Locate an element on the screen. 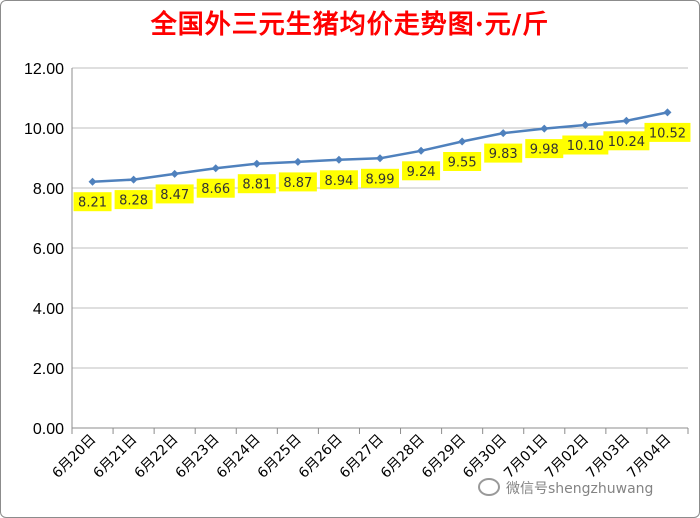 This screenshot has height=518, width=700. watermark: 微信号shengzhuwang is located at coordinates (565, 488).